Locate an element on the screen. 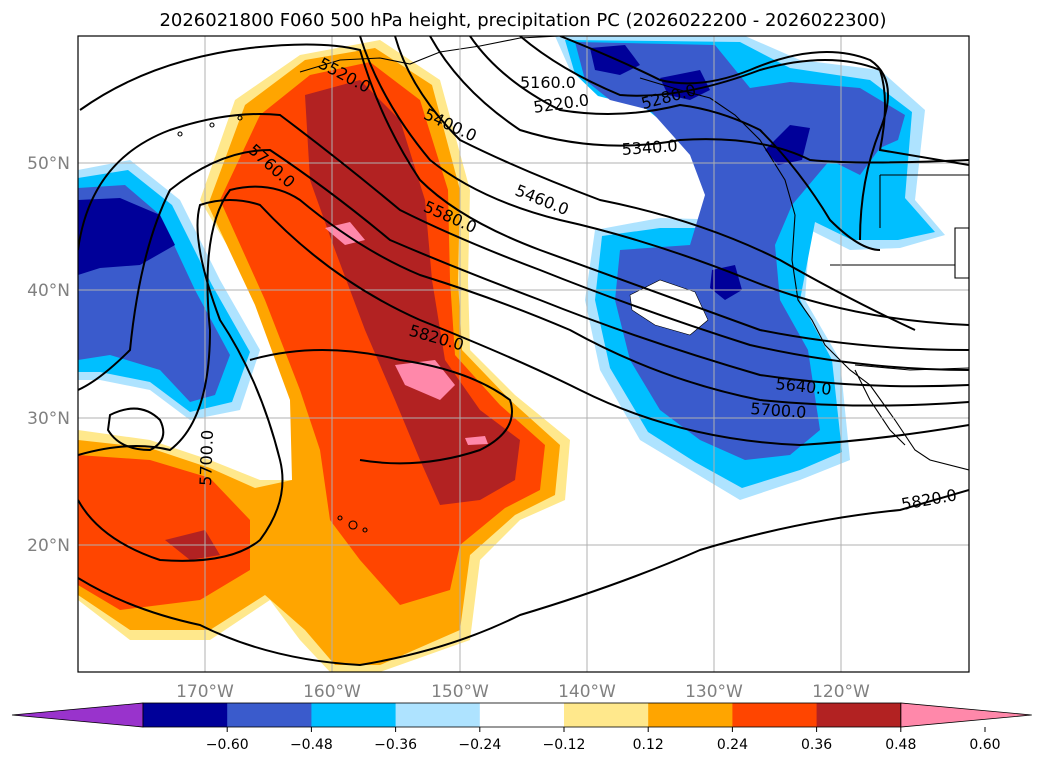 This screenshot has height=765, width=1047. colorbar-tick-label: 0.48 is located at coordinates (900, 745).